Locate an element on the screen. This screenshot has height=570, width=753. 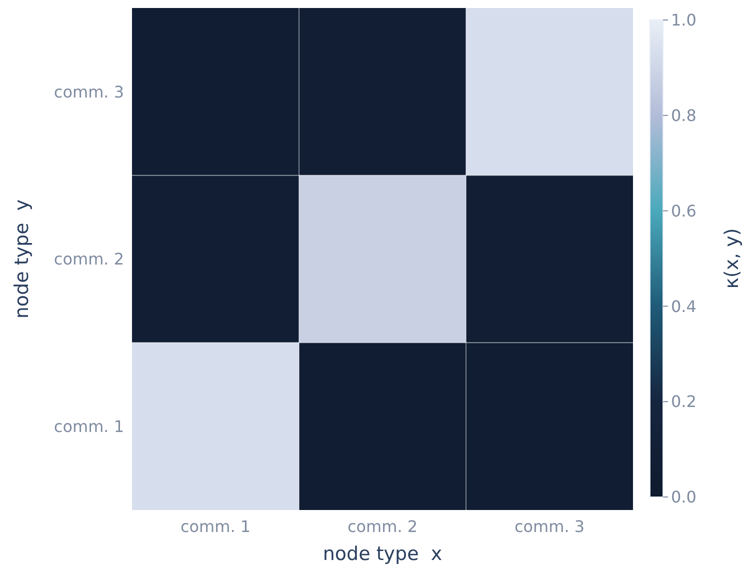
color-bar-label: 1.0 is located at coordinates (683, 20).